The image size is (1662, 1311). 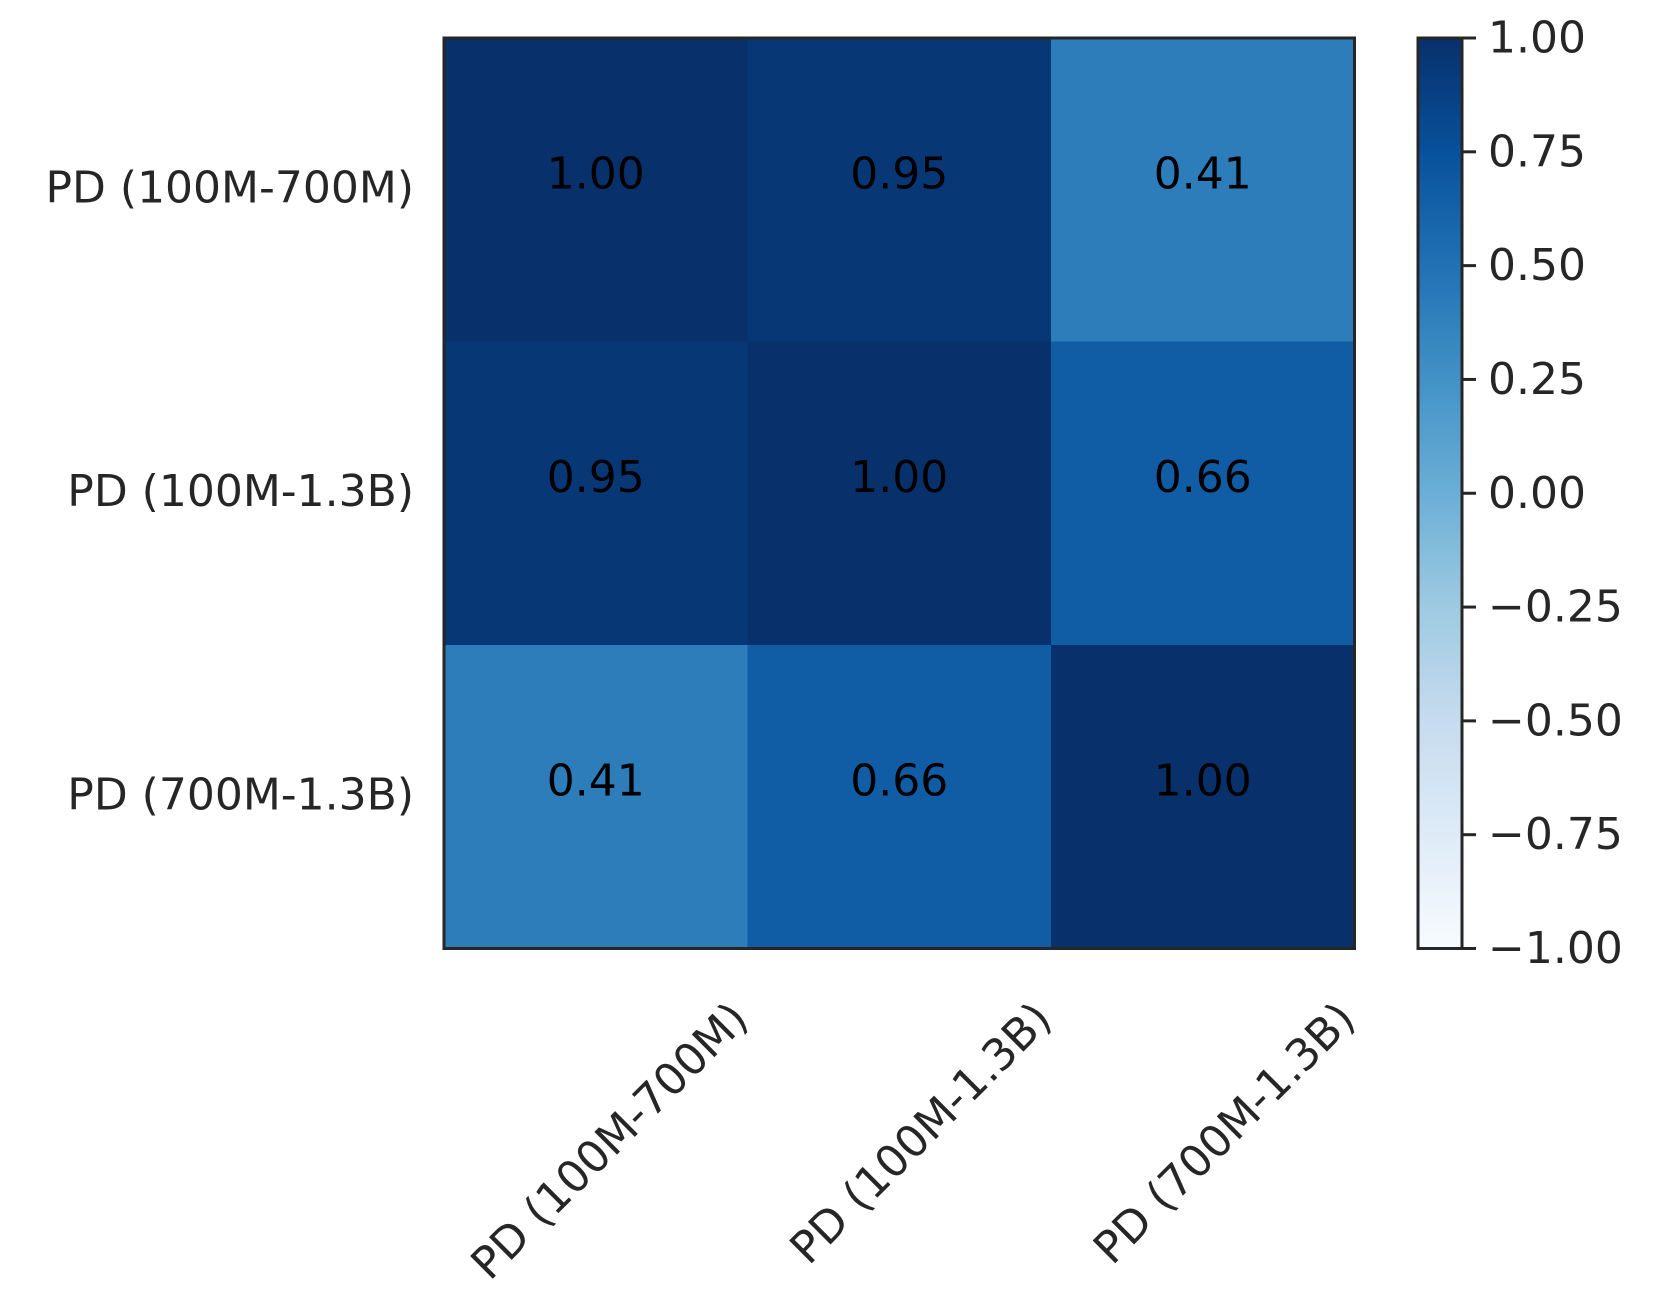 I want to click on colorbar-tick-label: 0.25, so click(x=1537, y=379).